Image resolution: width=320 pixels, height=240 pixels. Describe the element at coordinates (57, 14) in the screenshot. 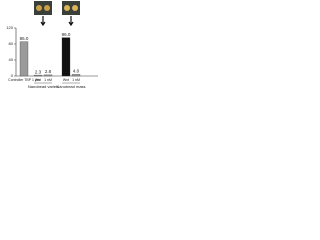

I see `photos` at that location.